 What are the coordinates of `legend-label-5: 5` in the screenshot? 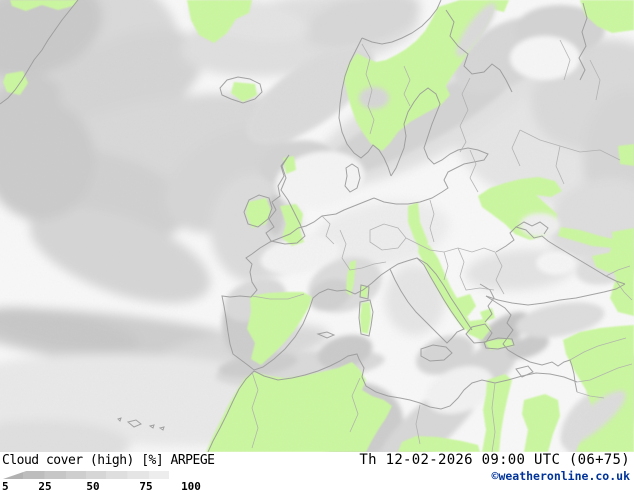 It's located at (5, 485).